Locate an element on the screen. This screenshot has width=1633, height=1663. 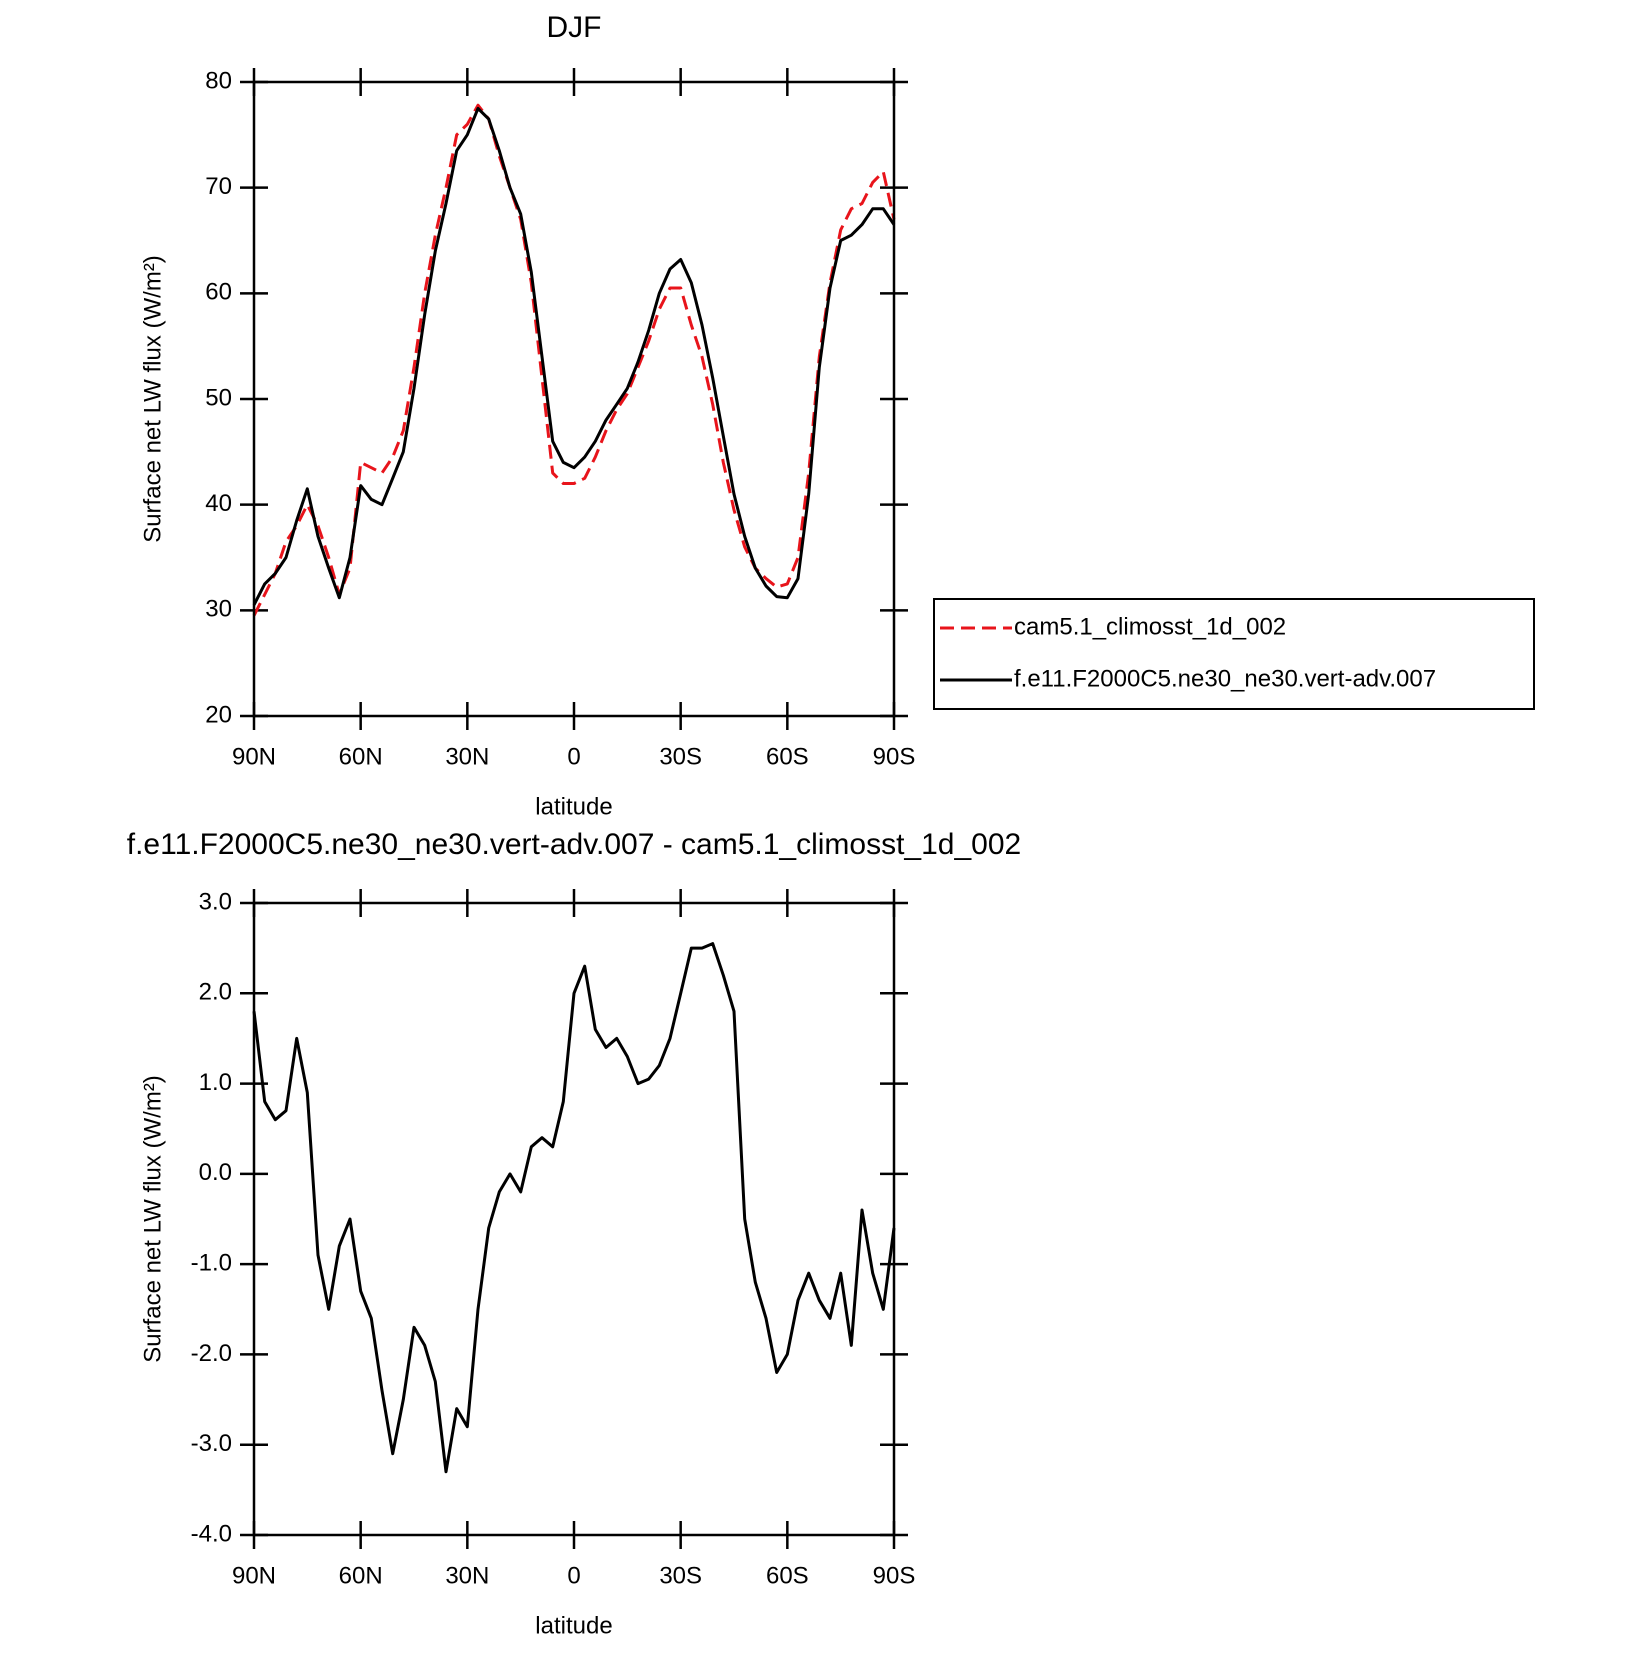
y-tick-label: 40 is located at coordinates (218, 503).